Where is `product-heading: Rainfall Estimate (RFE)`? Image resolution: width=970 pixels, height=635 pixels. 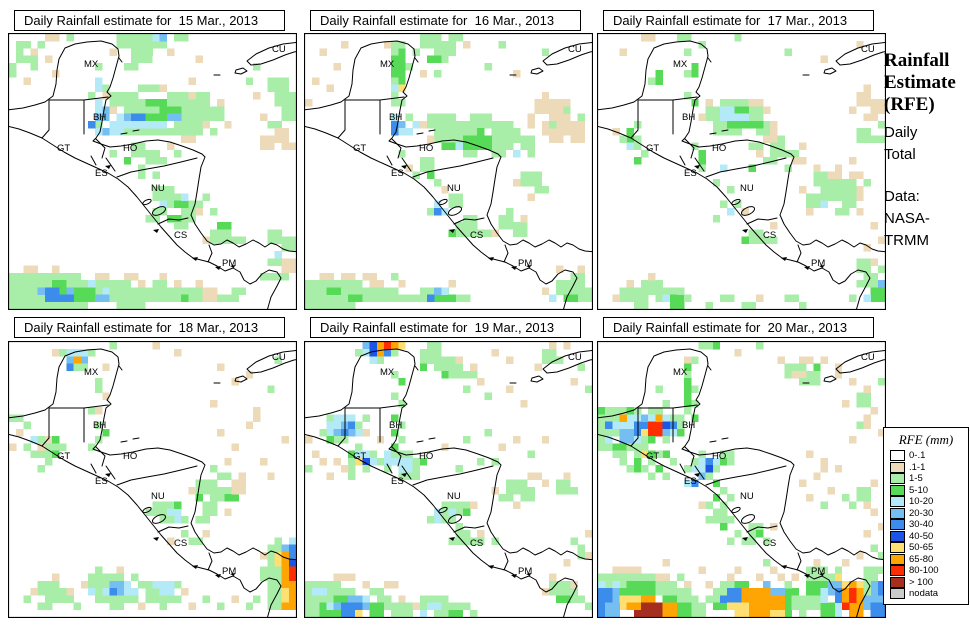
product-heading: Rainfall Estimate (RFE) is located at coordinates (920, 83).